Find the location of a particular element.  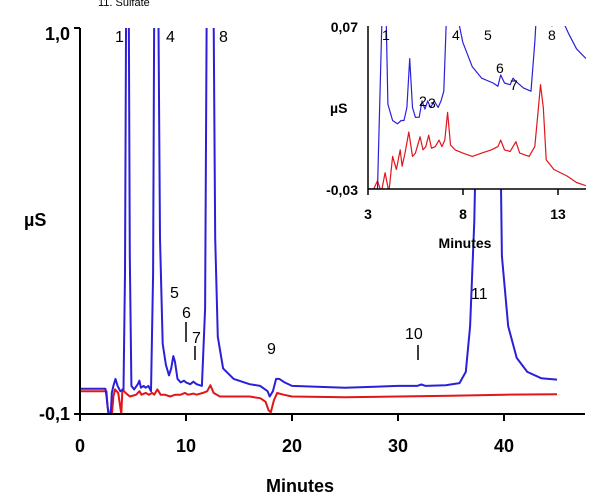

main-x-tick-label-10: 10 is located at coordinates (186, 446).